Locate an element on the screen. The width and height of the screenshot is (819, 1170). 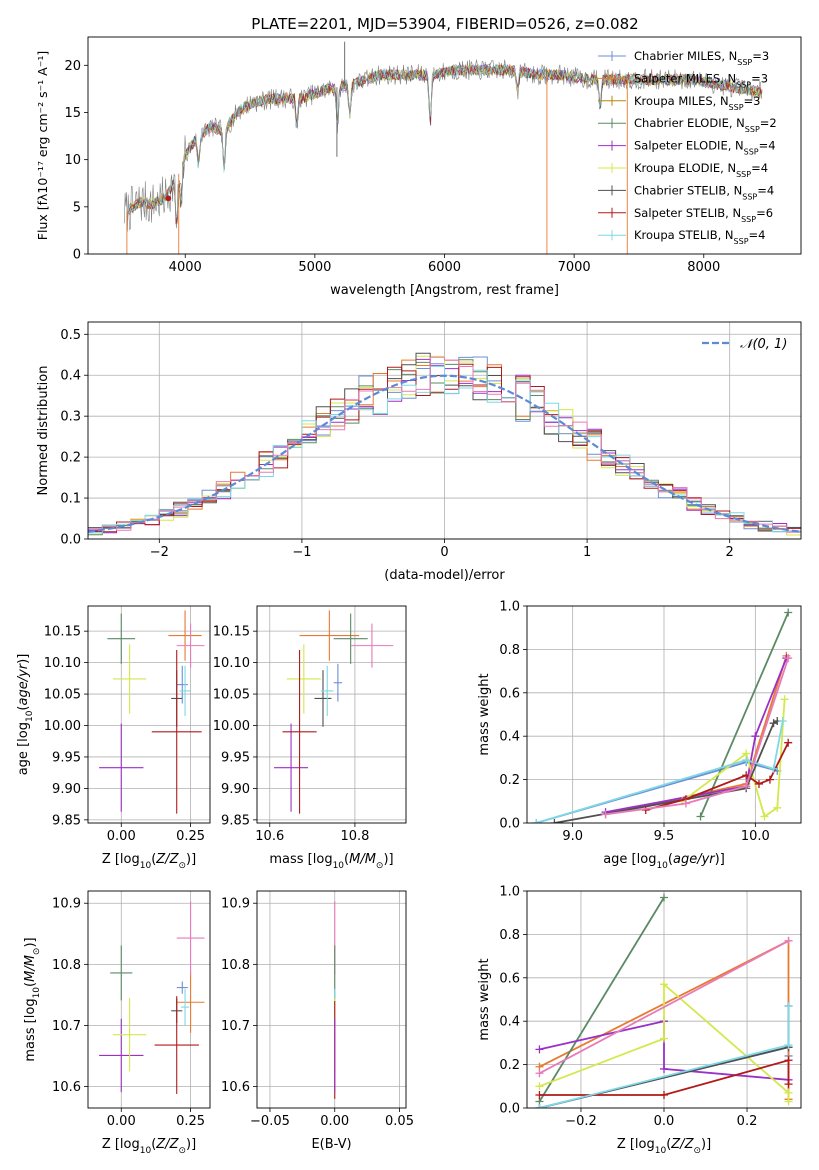
axes-frame: −0.2 0.0 0.2 0.0 0.2 0.4 0.6 0.8 1.0 is located at coordinates (650, 1007).